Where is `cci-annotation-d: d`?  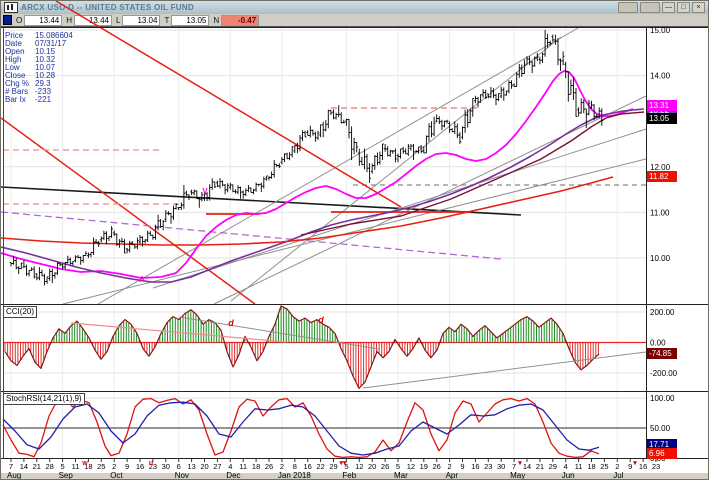 cci-annotation-d: d is located at coordinates (231, 323).